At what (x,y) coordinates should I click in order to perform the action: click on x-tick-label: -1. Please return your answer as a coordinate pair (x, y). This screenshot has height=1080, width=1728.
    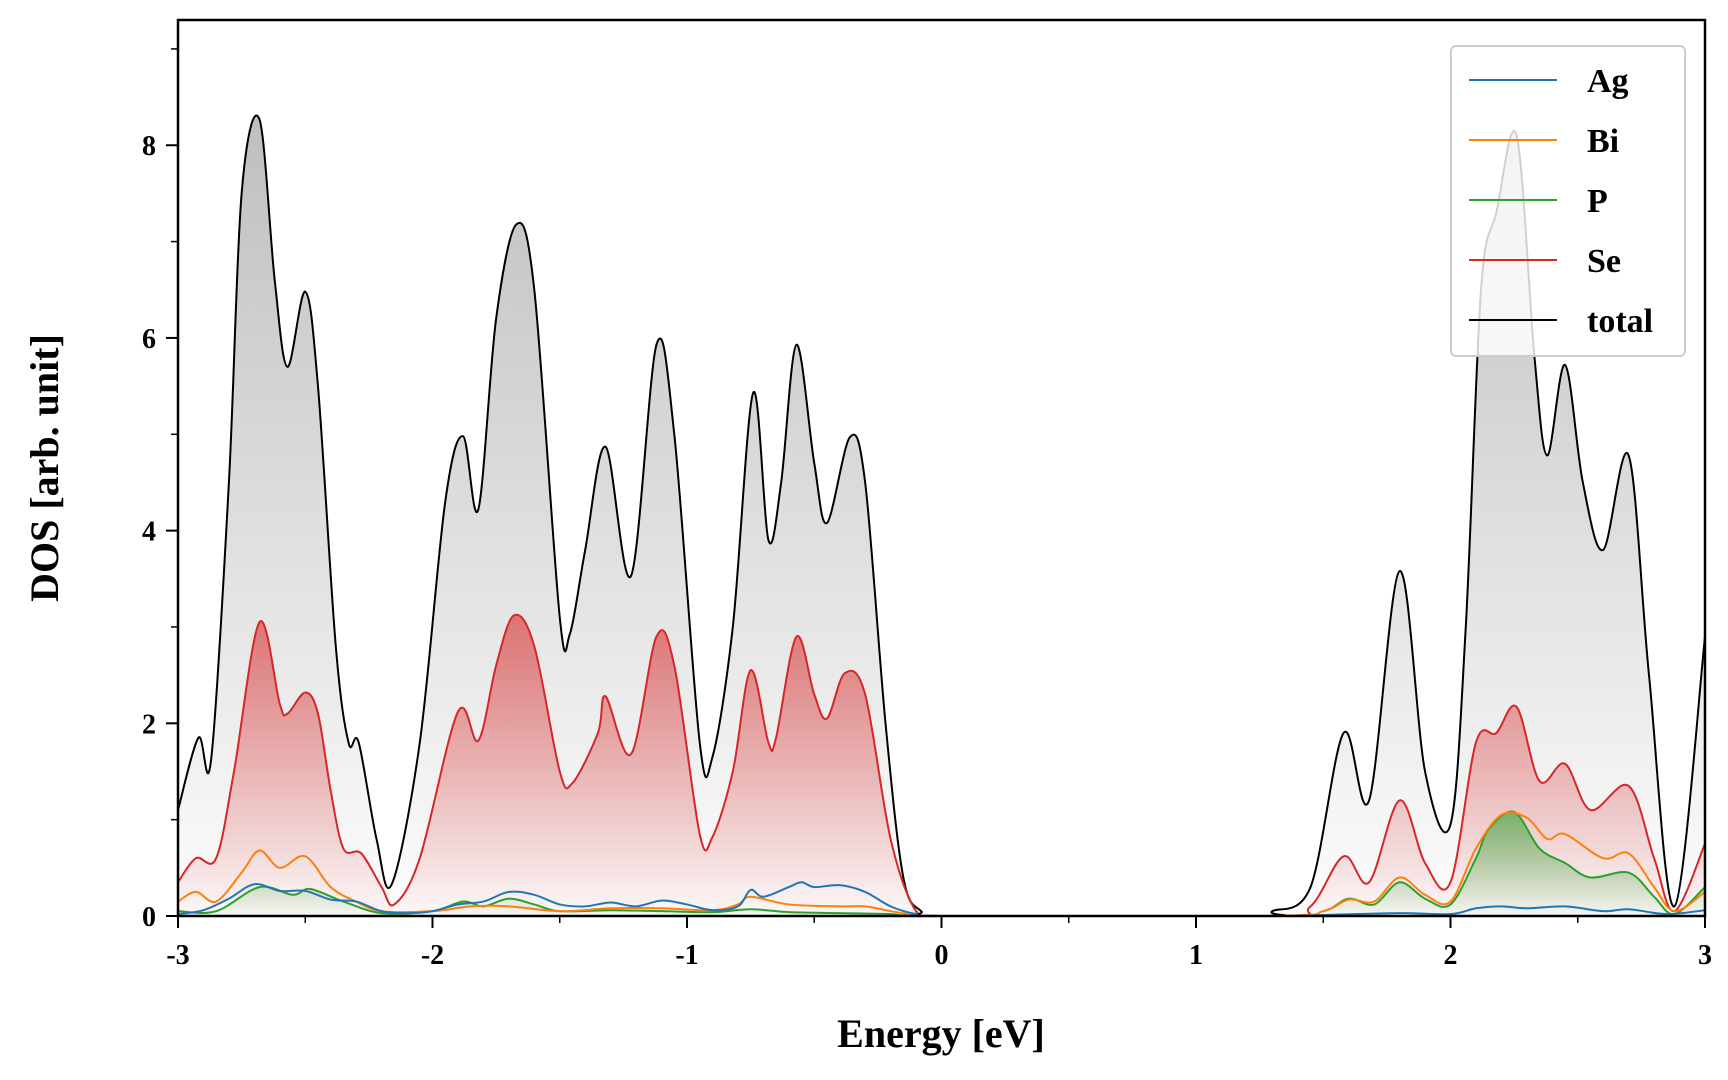
    Looking at the image, I should click on (686, 955).